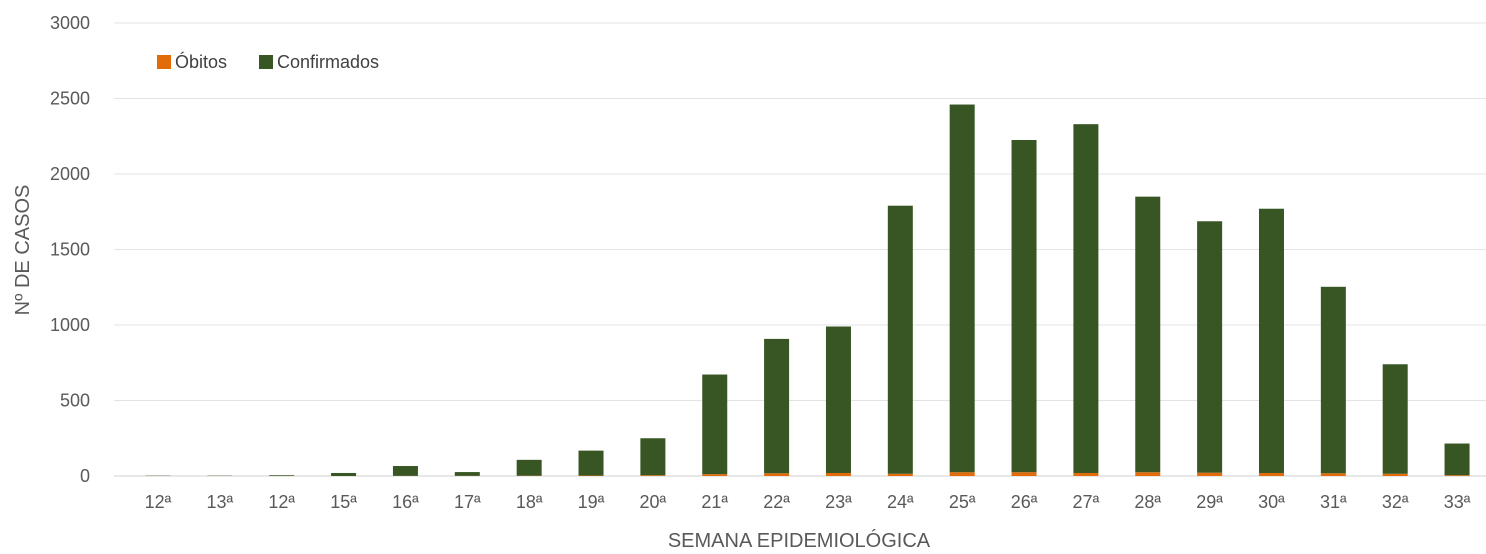  What do you see at coordinates (164, 62) in the screenshot?
I see `legend-swatch-obitos` at bounding box center [164, 62].